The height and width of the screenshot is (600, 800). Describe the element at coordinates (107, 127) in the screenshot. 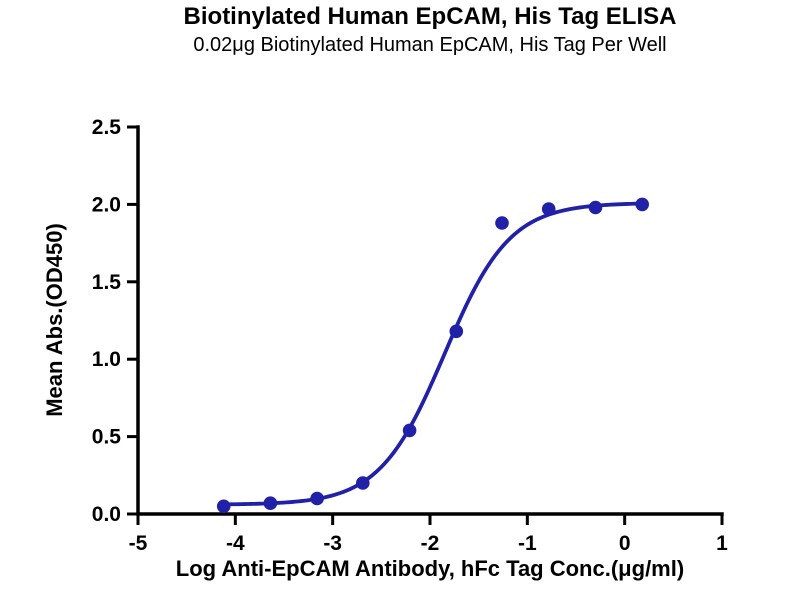

I see `y-tick-label: 2.5` at that location.